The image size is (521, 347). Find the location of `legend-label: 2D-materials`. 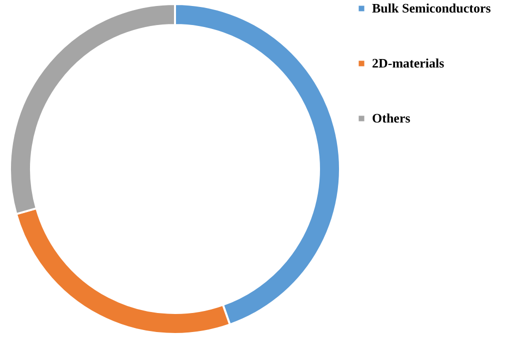

legend-label: 2D-materials is located at coordinates (408, 63).